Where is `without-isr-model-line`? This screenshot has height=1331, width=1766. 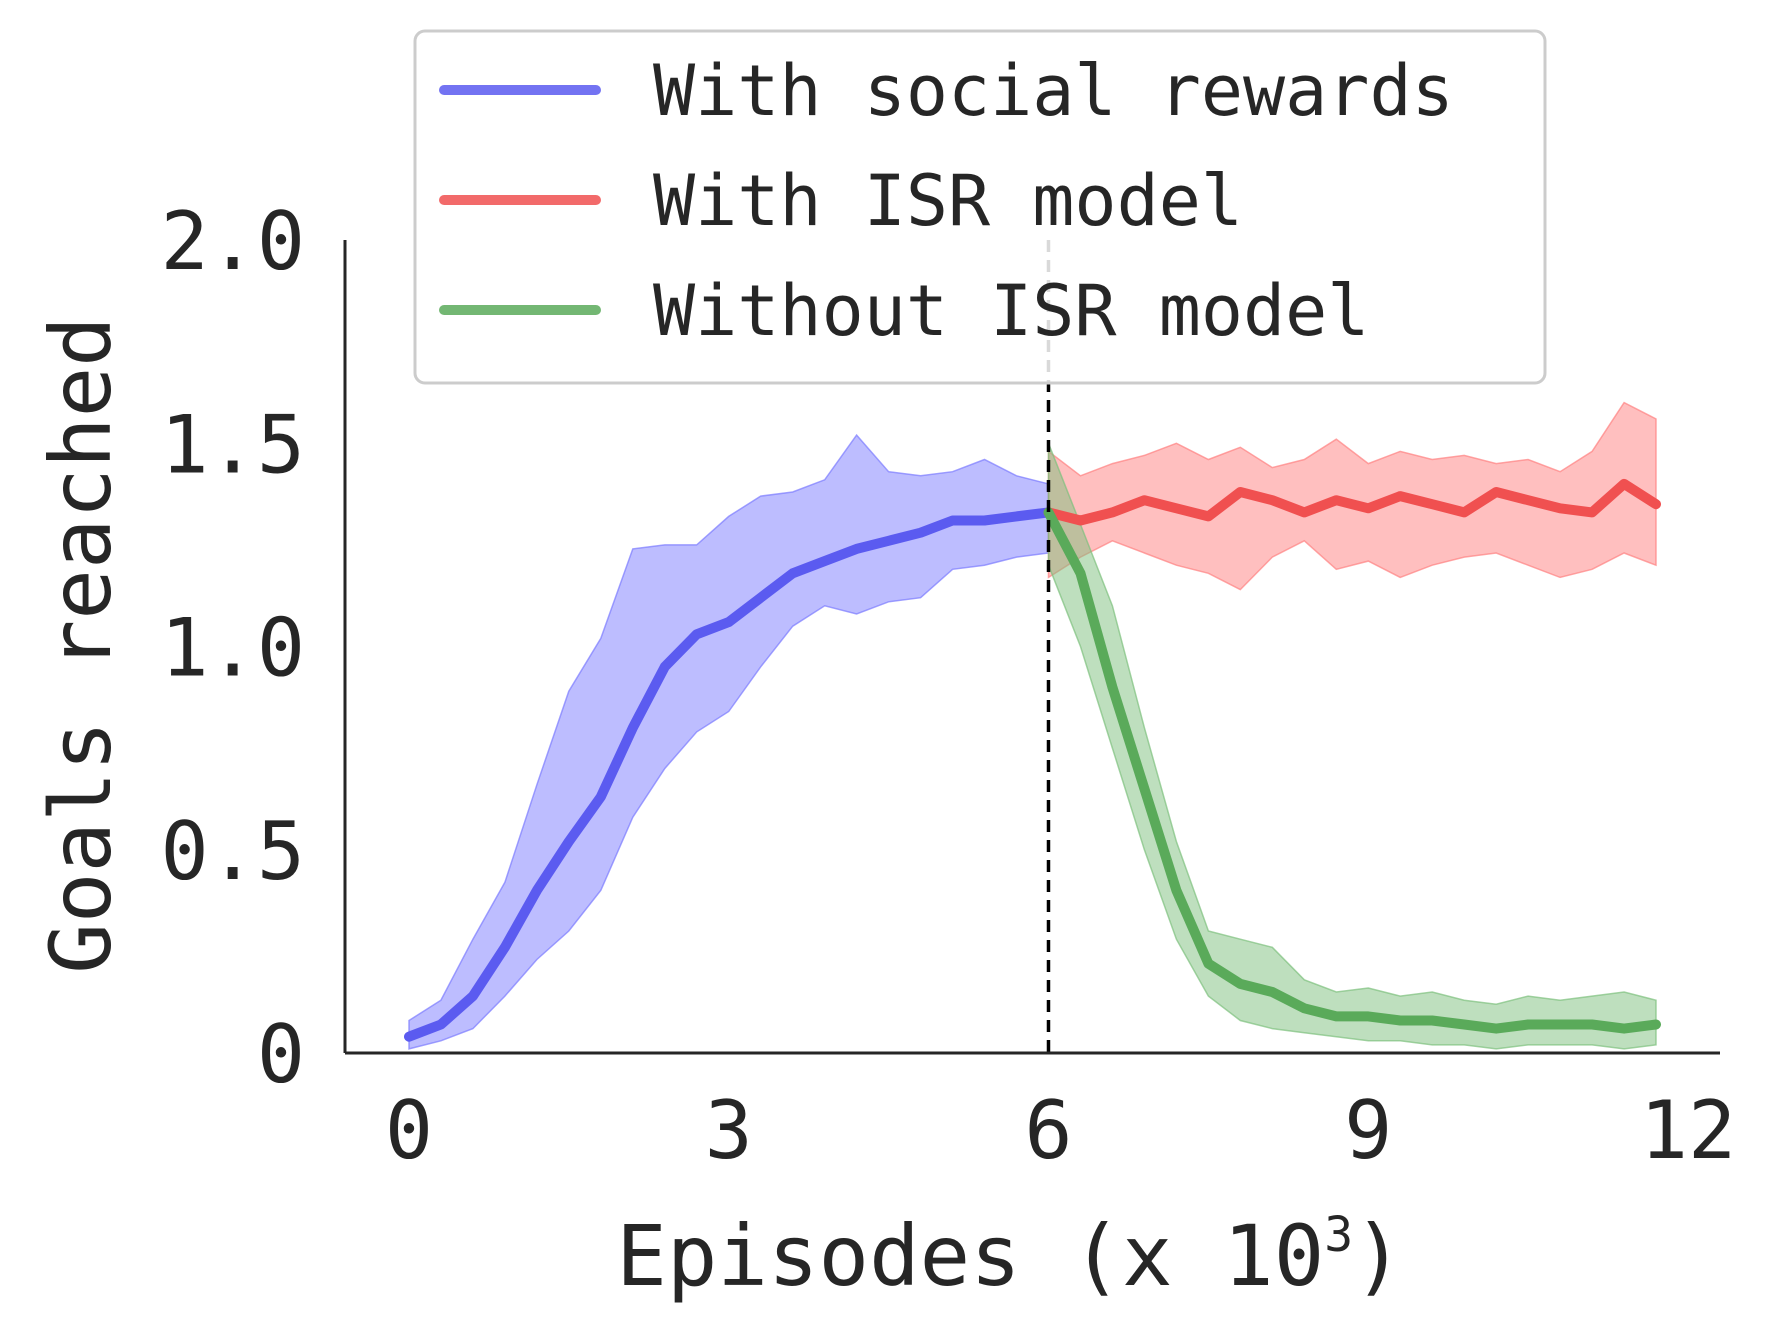 without-isr-model-line is located at coordinates (1352, 770).